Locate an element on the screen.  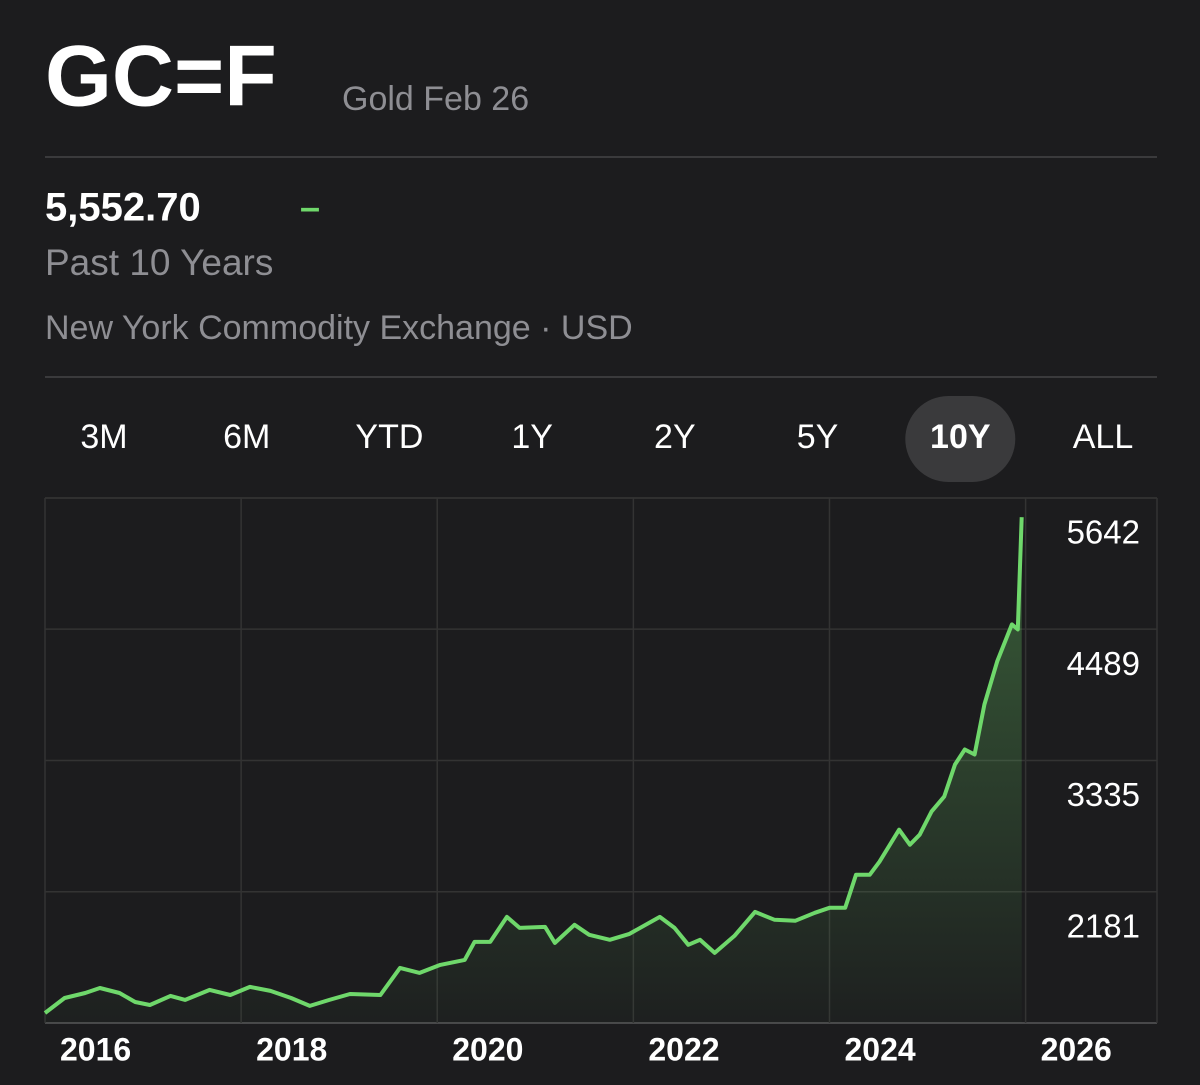
x-tick-label: 2016 is located at coordinates (95, 1049).